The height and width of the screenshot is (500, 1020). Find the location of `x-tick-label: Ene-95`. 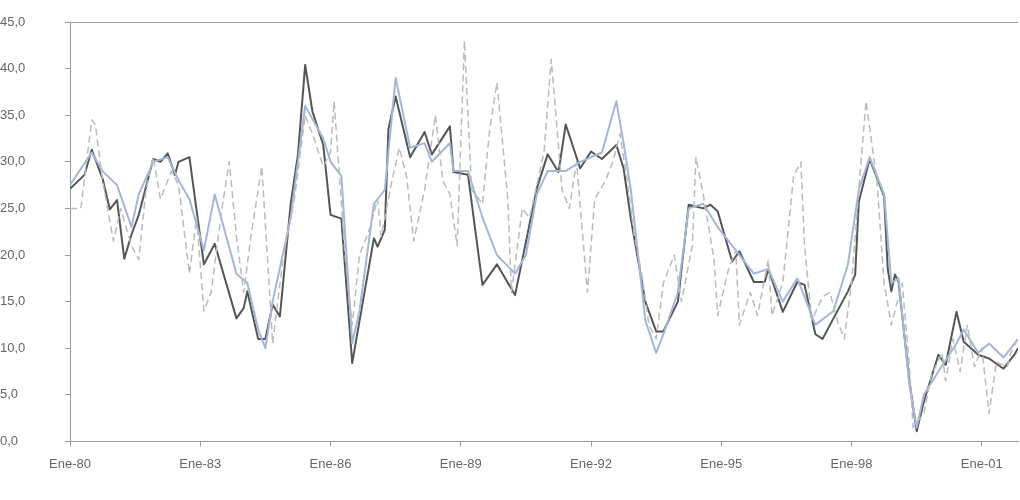

x-tick-label: Ene-95 is located at coordinates (721, 463).